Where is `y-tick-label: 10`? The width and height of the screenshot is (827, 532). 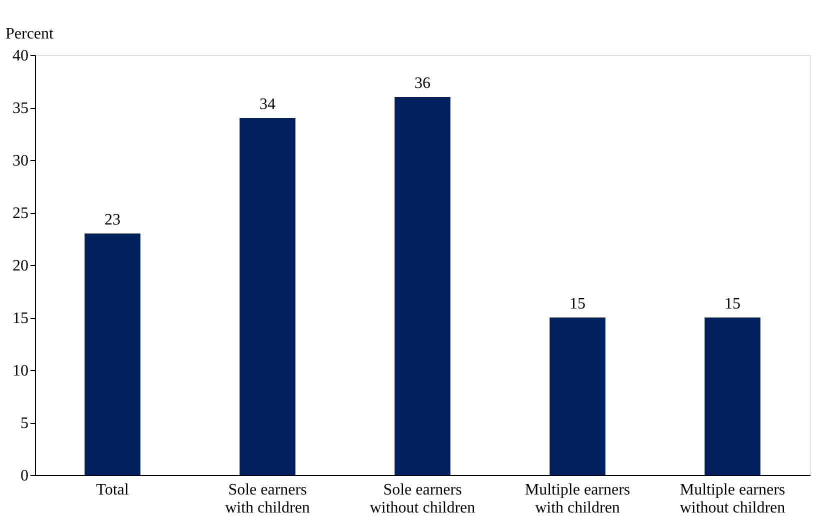
y-tick-label: 10 is located at coordinates (20, 371).